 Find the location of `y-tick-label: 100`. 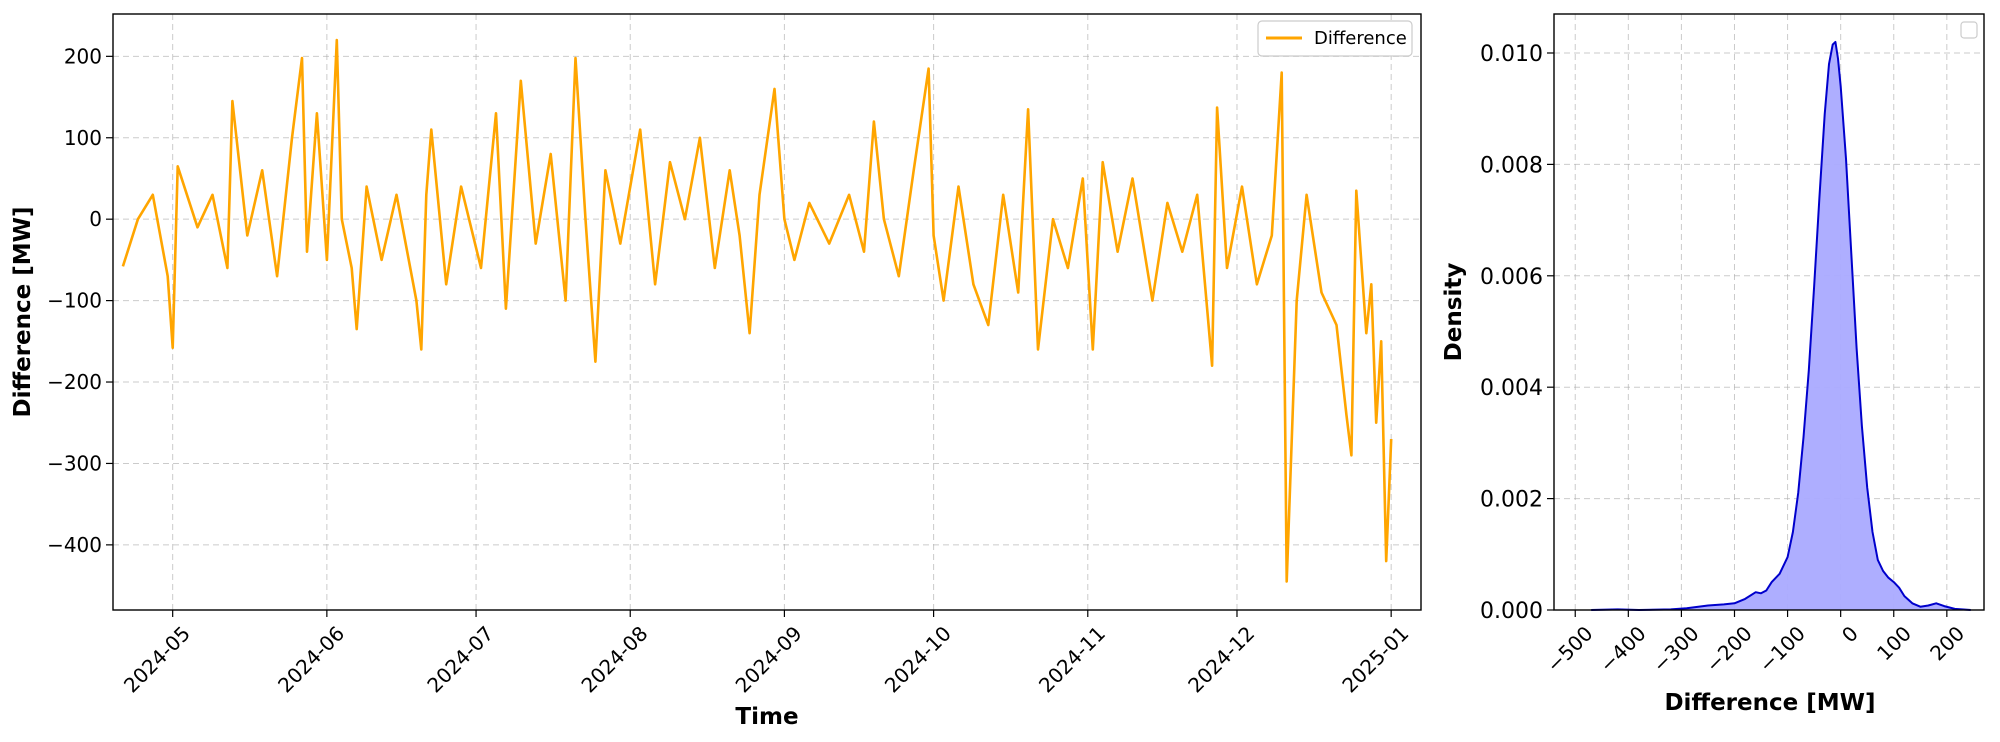

y-tick-label: 100 is located at coordinates (83, 138).